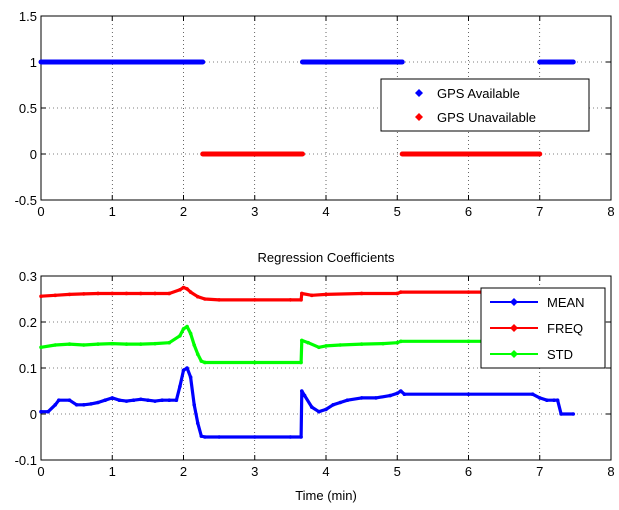 The height and width of the screenshot is (510, 619). I want to click on legend-label-freq: FREQ, so click(565, 328).